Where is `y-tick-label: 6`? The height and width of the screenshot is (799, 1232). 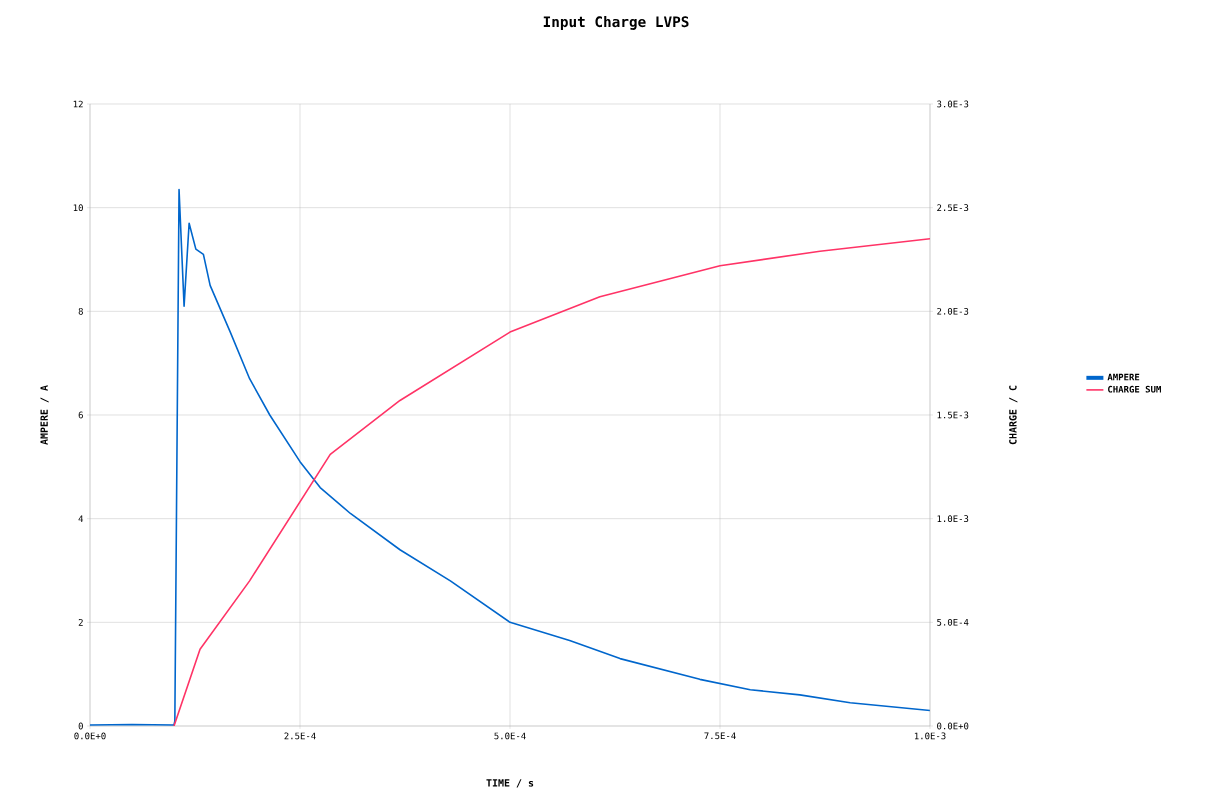
y-tick-label: 6 is located at coordinates (80, 415).